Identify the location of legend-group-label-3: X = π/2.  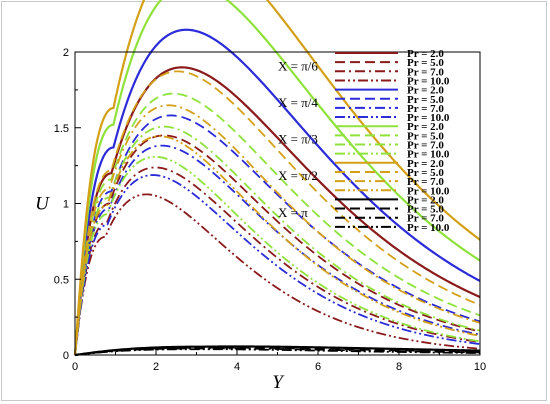
(298, 175).